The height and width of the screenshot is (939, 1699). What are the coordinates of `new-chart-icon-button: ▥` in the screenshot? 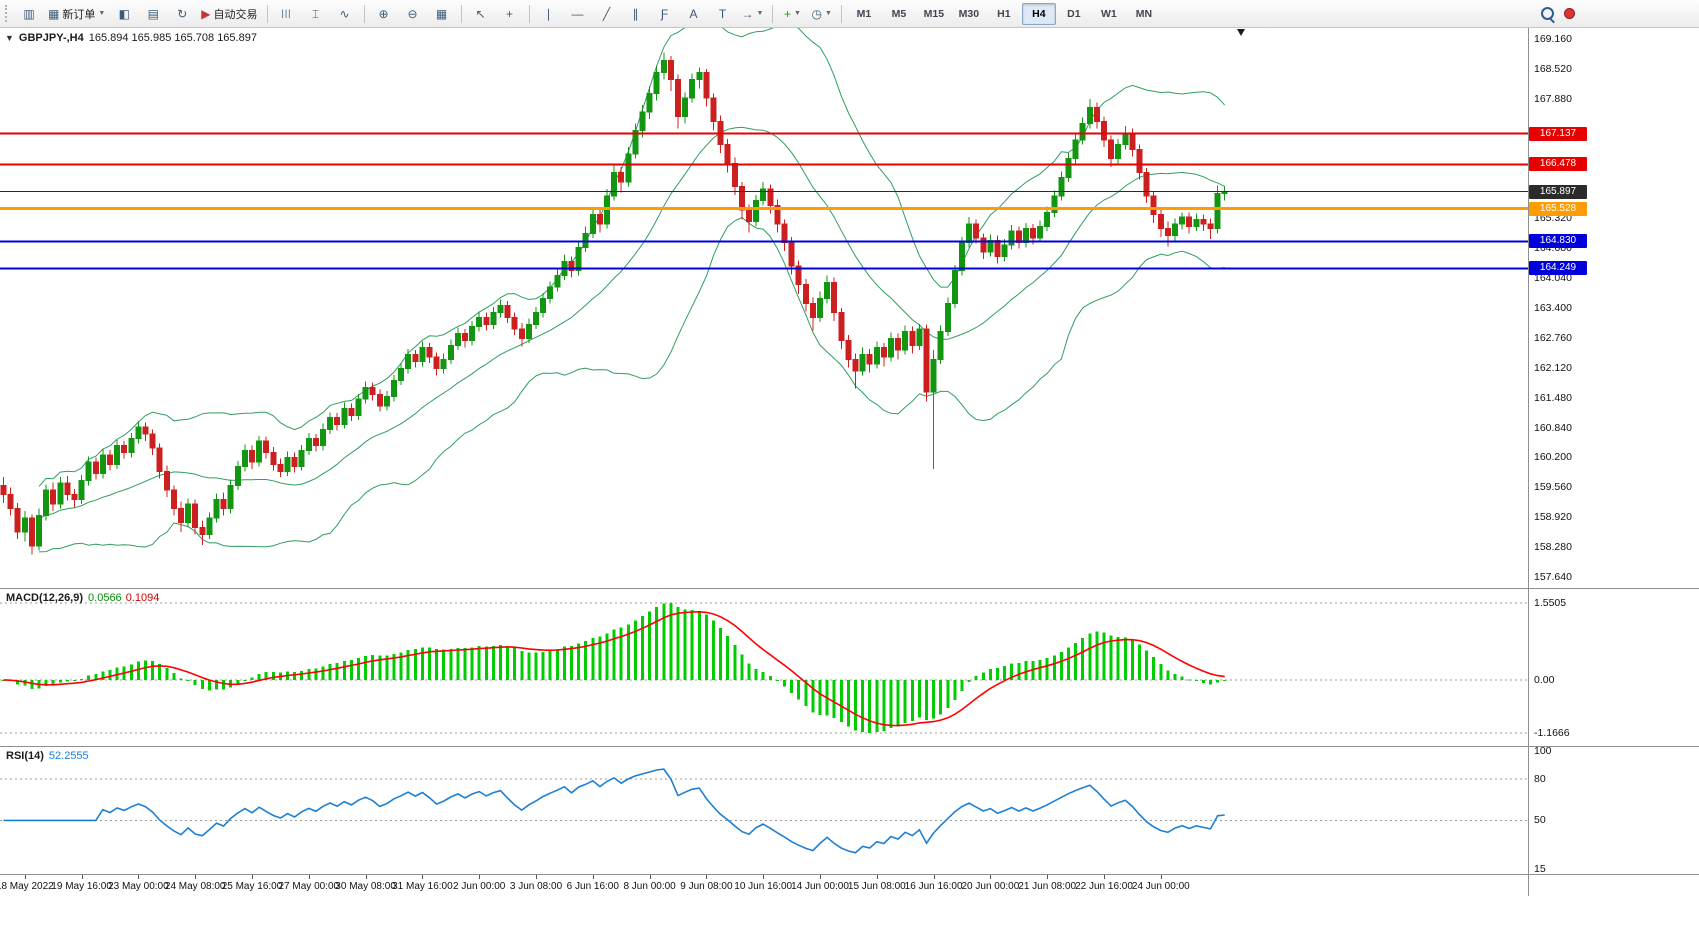 It's located at (29, 14).